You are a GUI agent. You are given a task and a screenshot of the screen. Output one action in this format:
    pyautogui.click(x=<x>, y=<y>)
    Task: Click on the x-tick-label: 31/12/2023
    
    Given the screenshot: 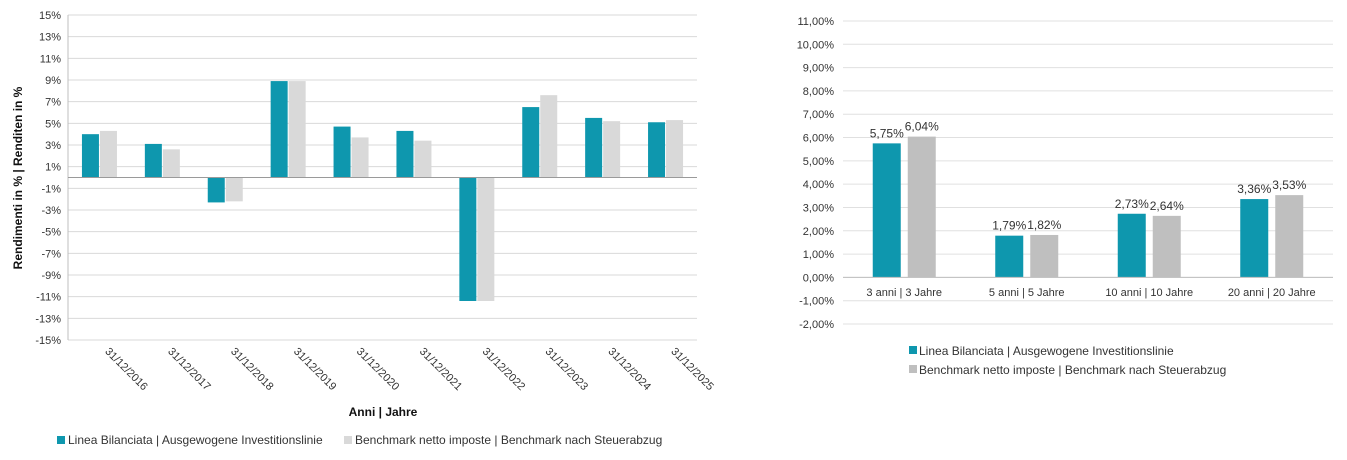 What is the action you would take?
    pyautogui.click(x=566, y=369)
    